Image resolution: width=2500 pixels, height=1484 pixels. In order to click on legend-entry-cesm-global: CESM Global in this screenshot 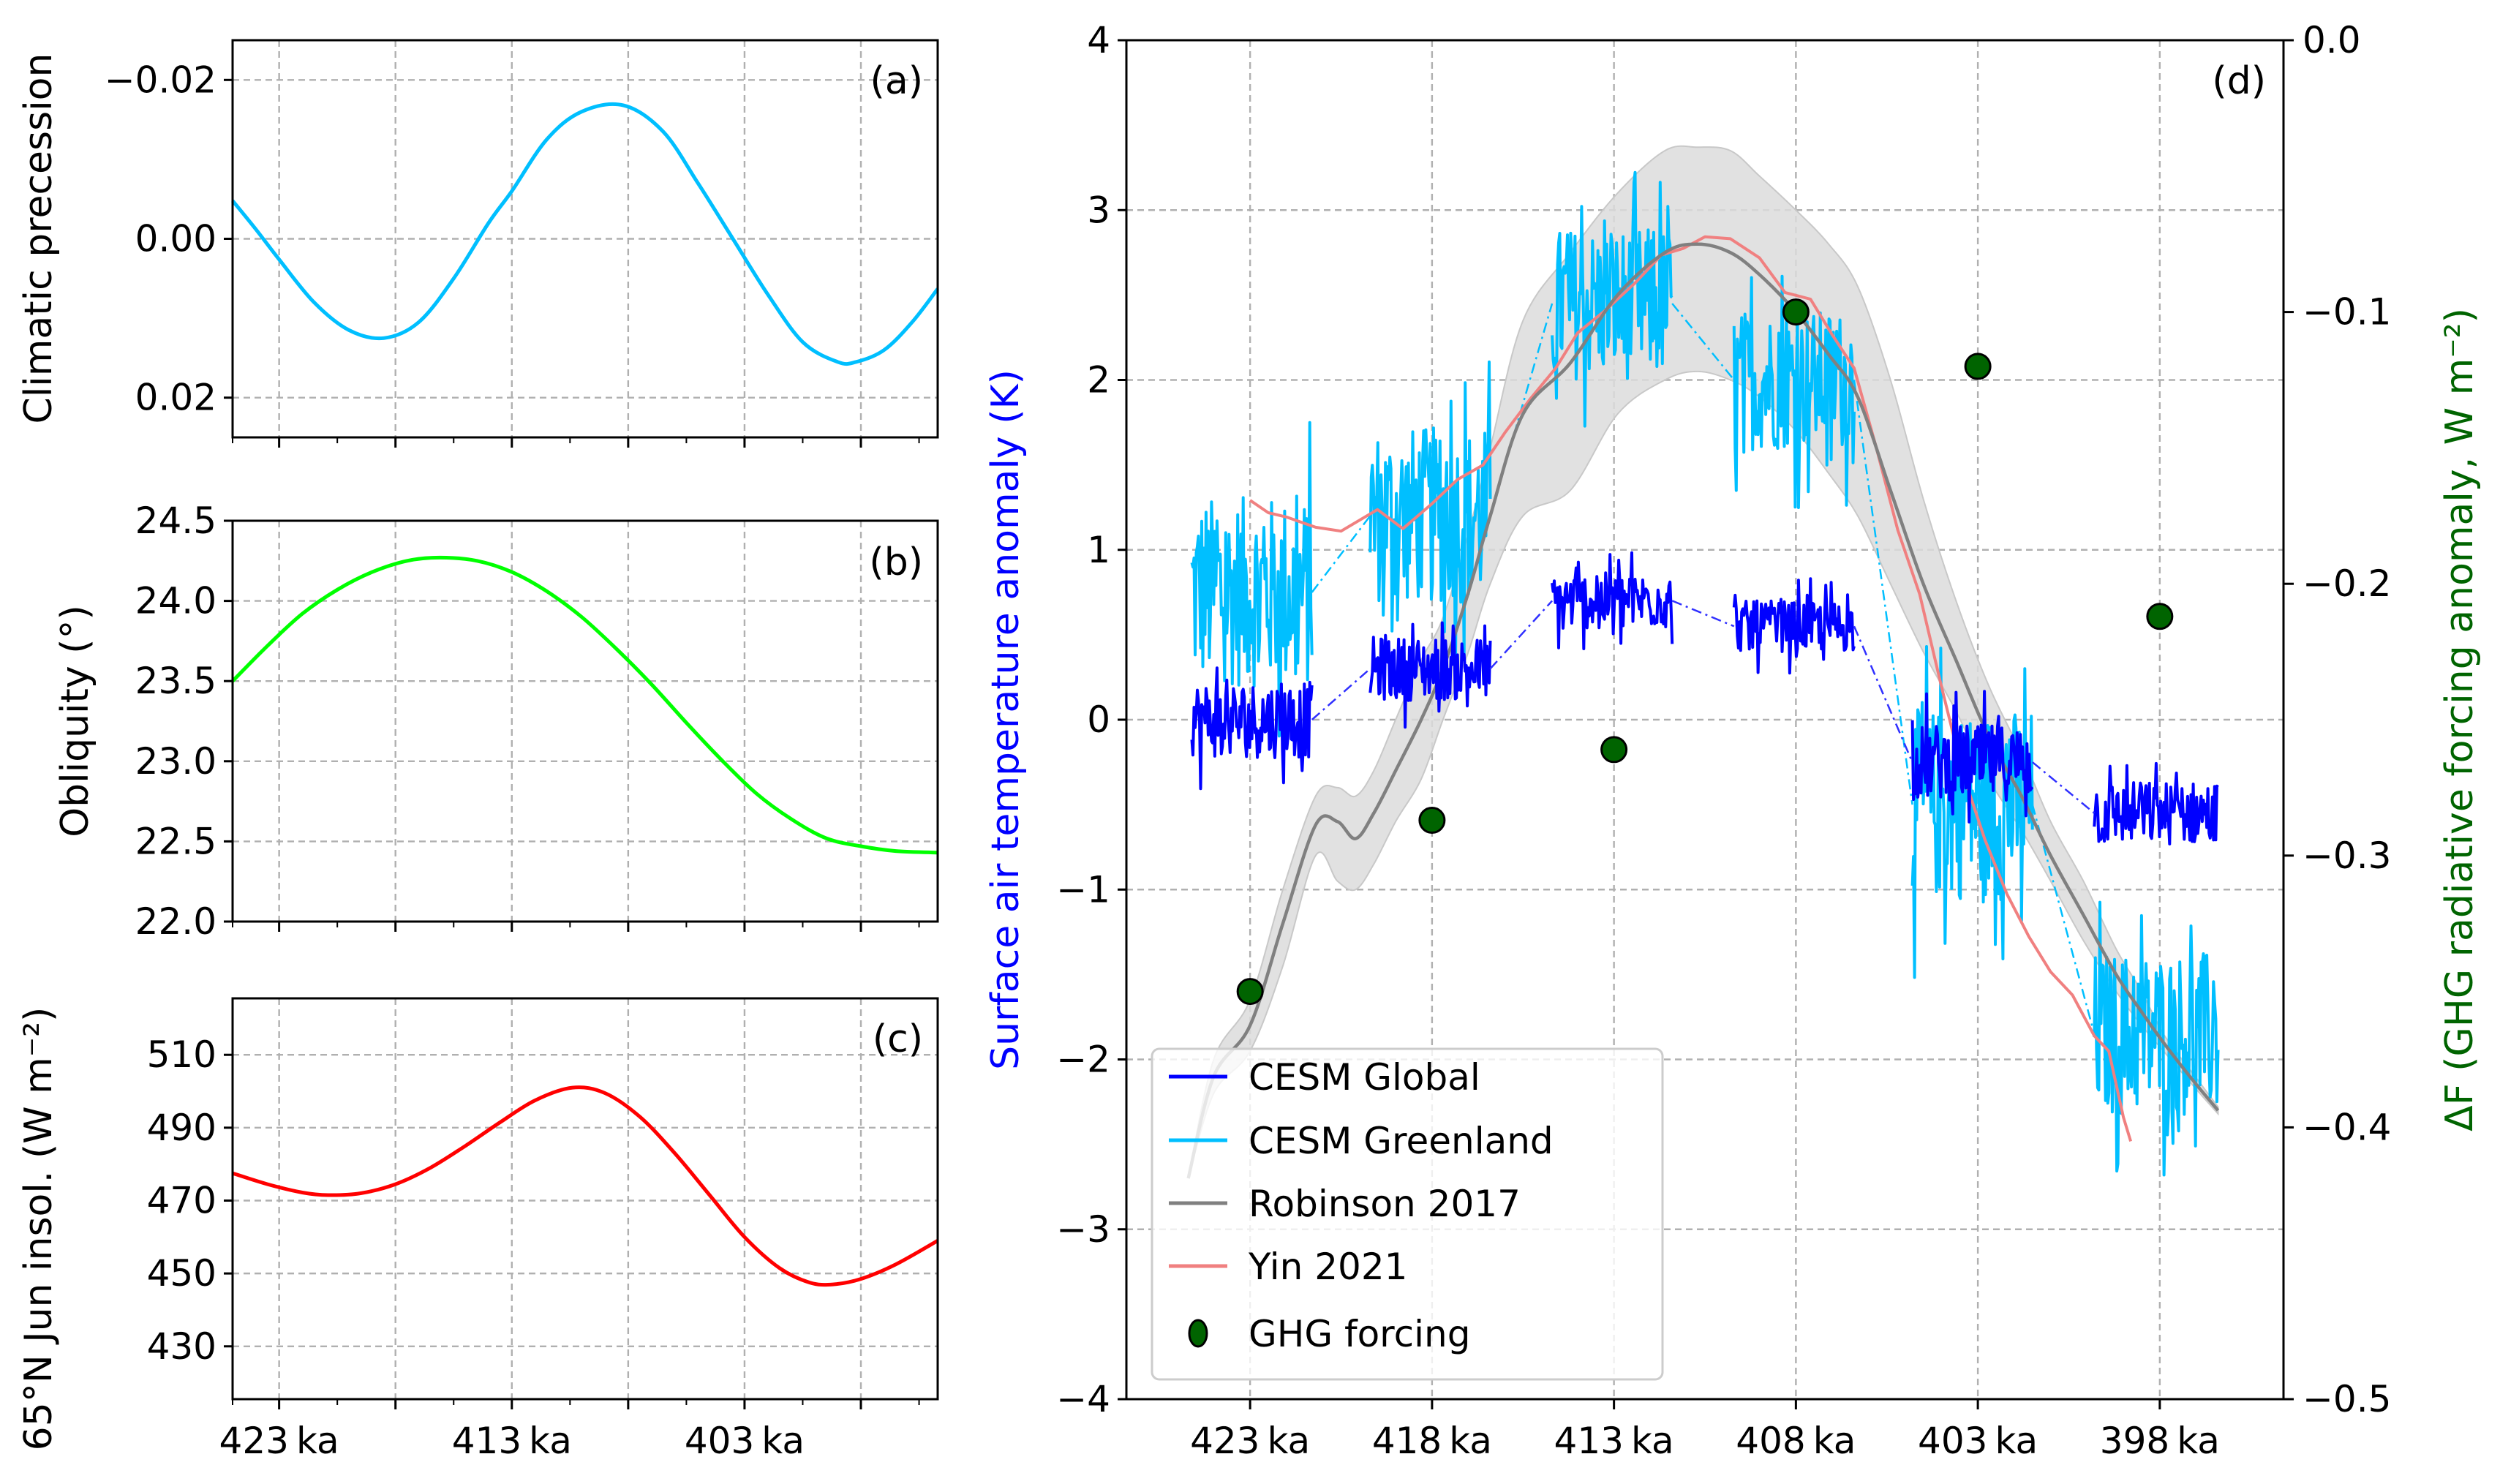, I will do `click(1324, 1077)`.